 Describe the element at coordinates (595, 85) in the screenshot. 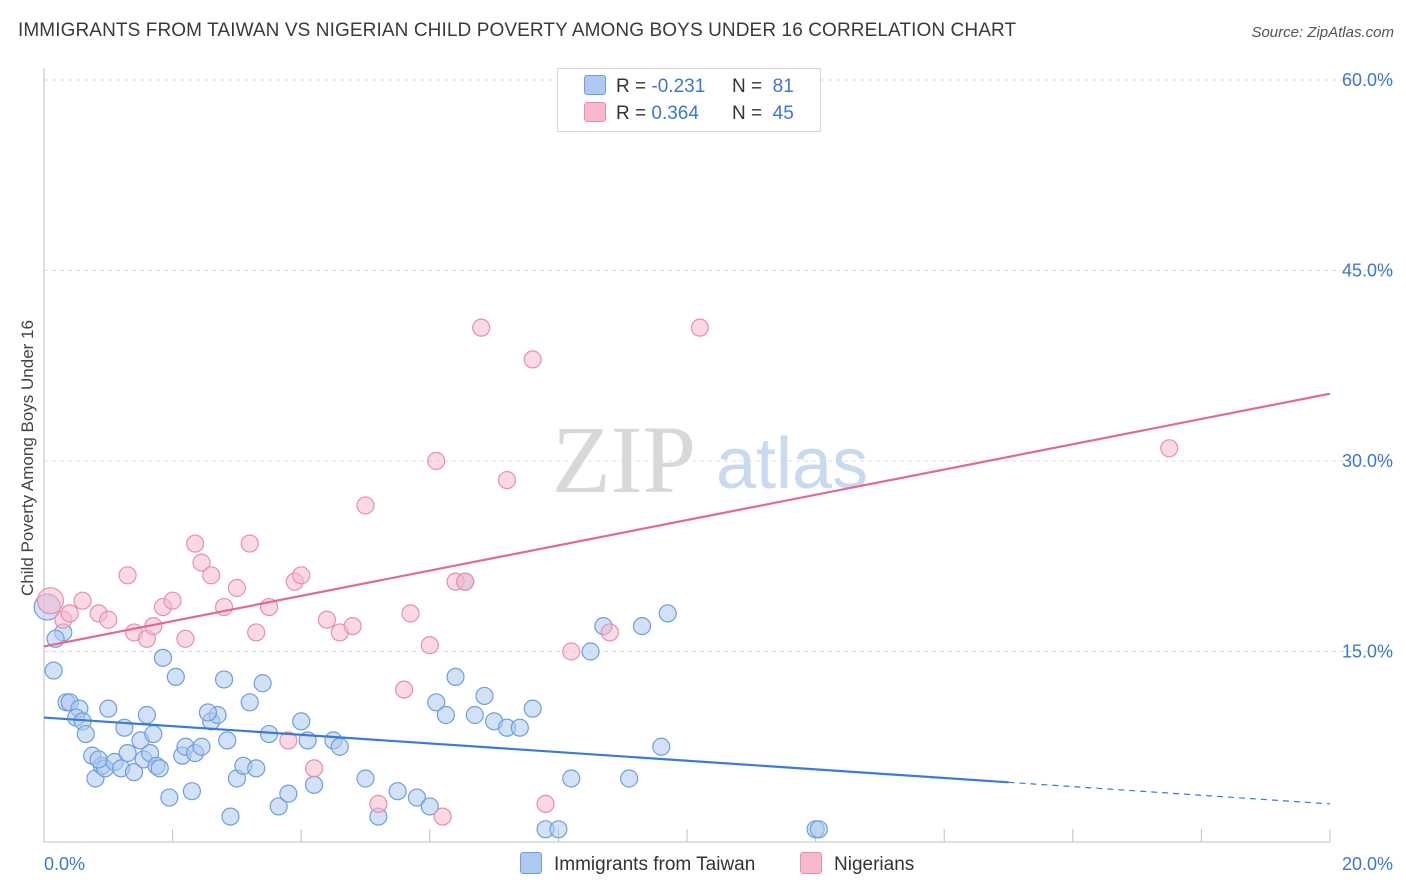

I see `legend-swatch-taiwan` at that location.